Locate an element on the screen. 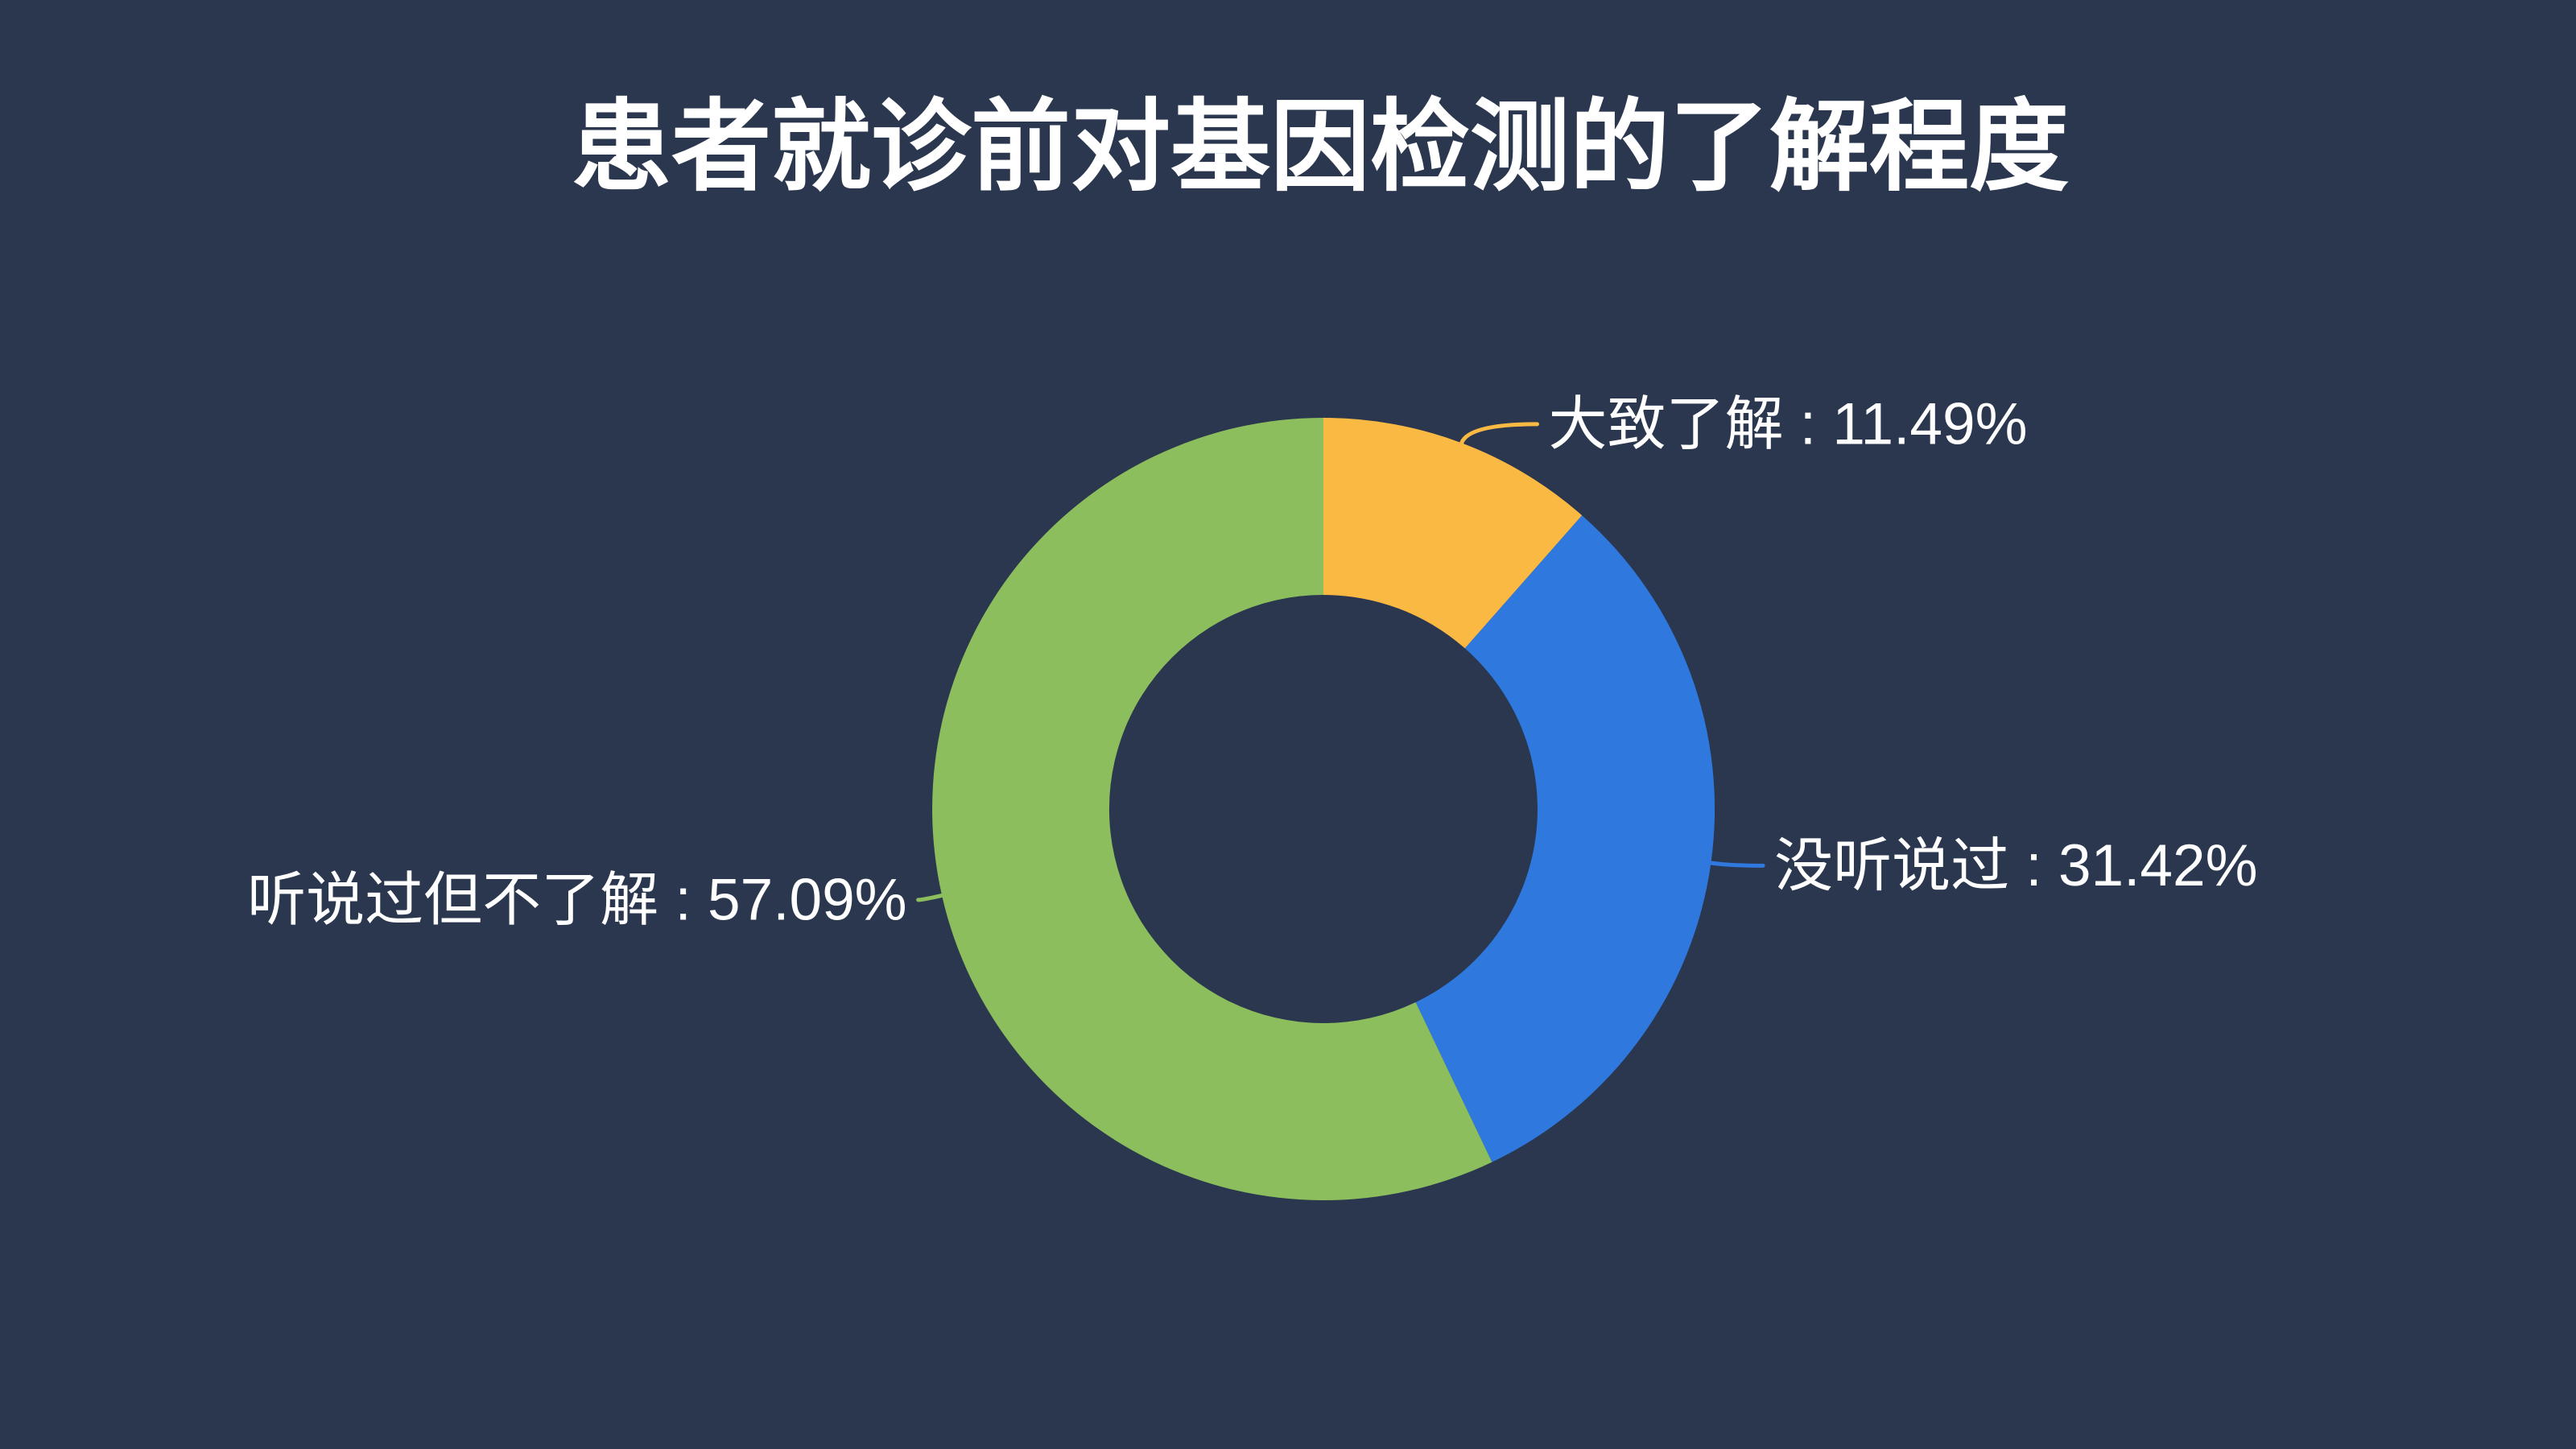 Image resolution: width=2576 pixels, height=1449 pixels. slice-label-heard-but-not-understand: 听说过但不了解 : 57.09% is located at coordinates (576, 899).